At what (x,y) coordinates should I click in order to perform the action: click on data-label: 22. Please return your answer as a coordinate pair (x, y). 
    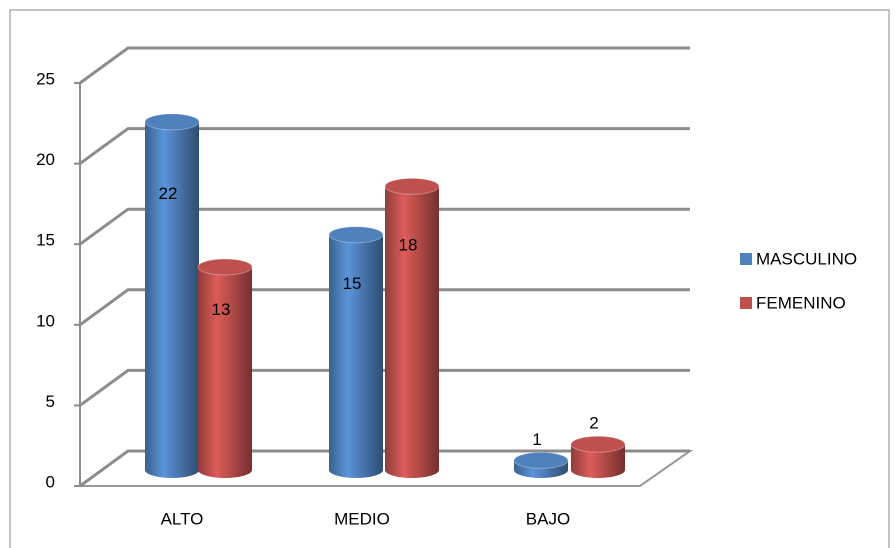
    Looking at the image, I should click on (168, 193).